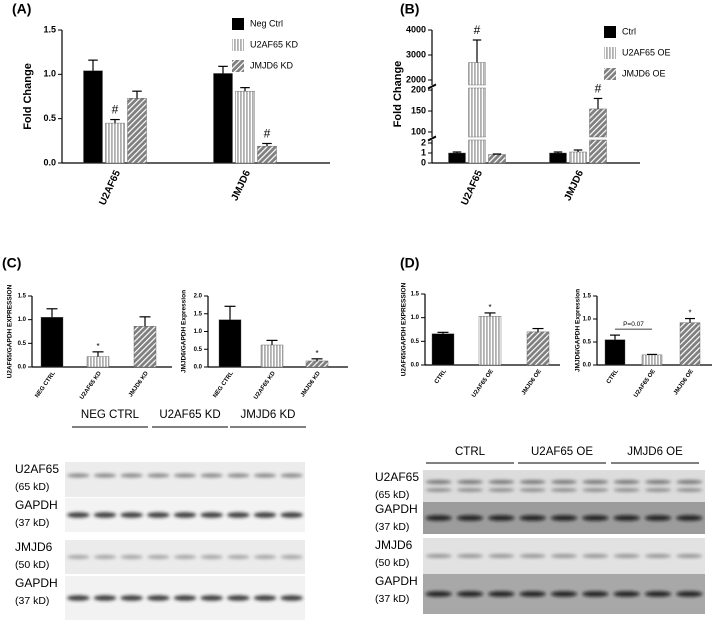  I want to click on y-tick-label: 100, so click(418, 131).